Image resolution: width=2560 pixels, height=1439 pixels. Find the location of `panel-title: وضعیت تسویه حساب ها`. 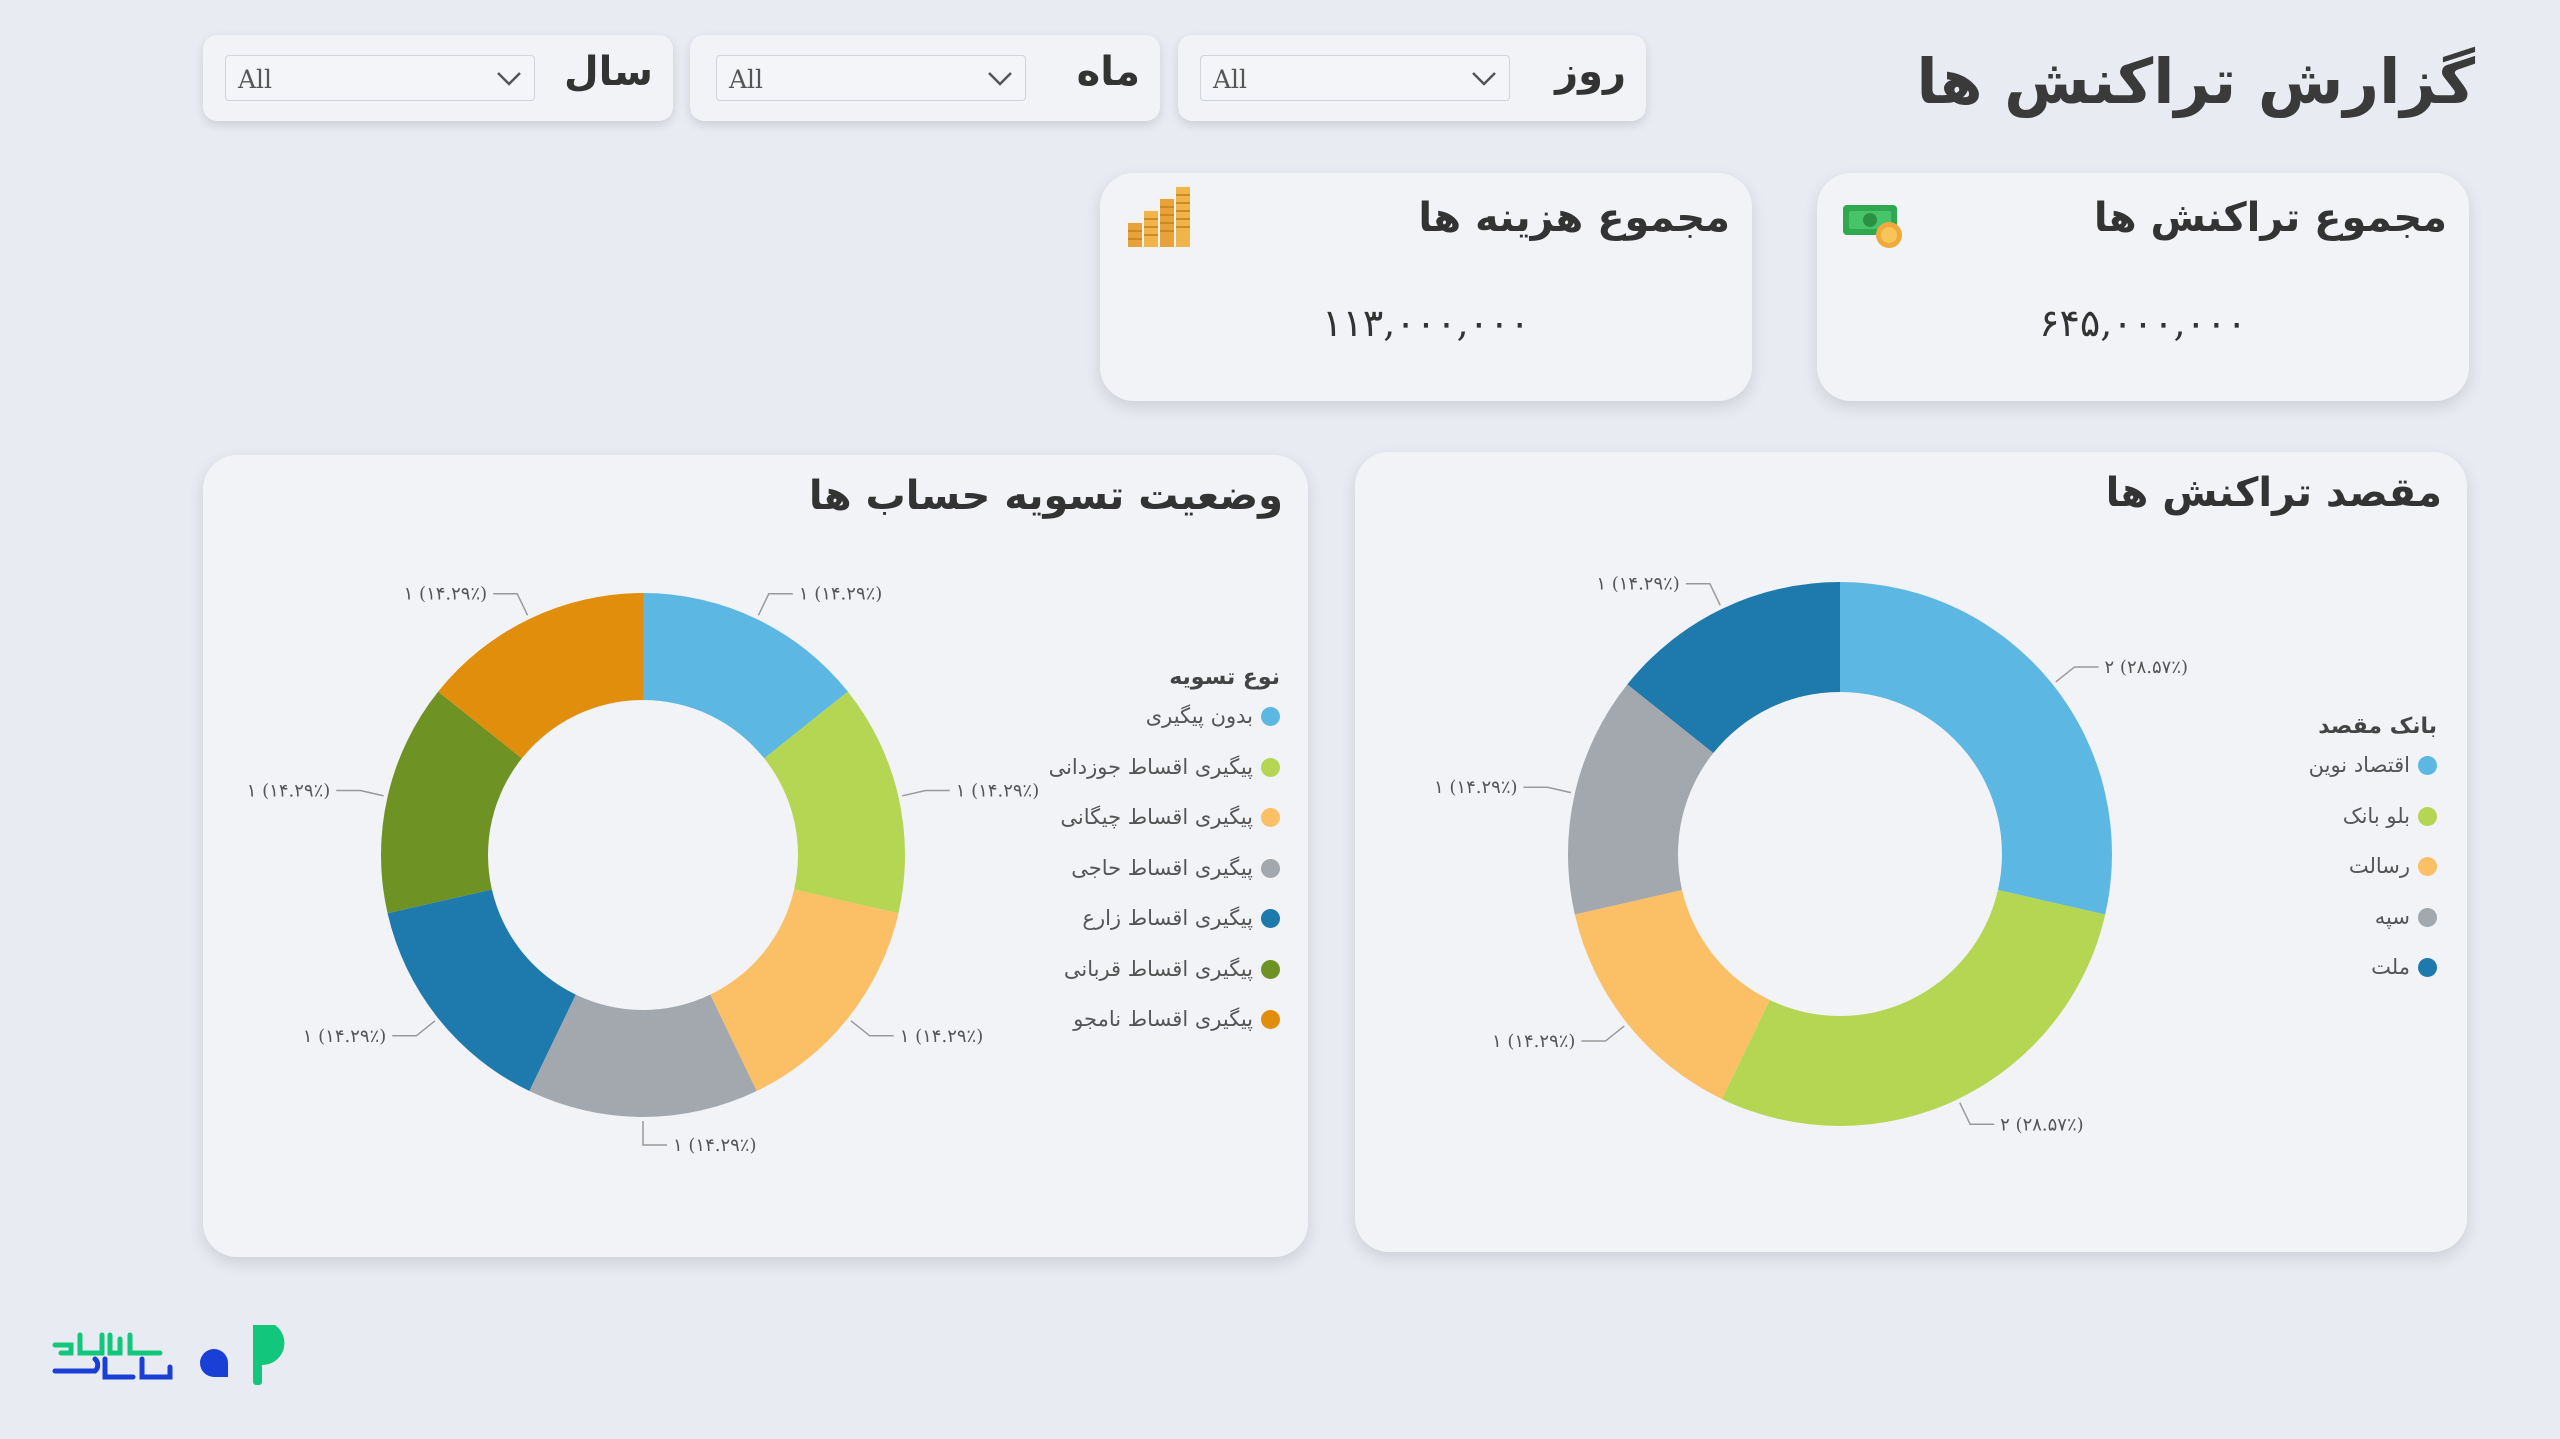

panel-title: وضعیت تسویه حساب ها is located at coordinates (1045, 496).